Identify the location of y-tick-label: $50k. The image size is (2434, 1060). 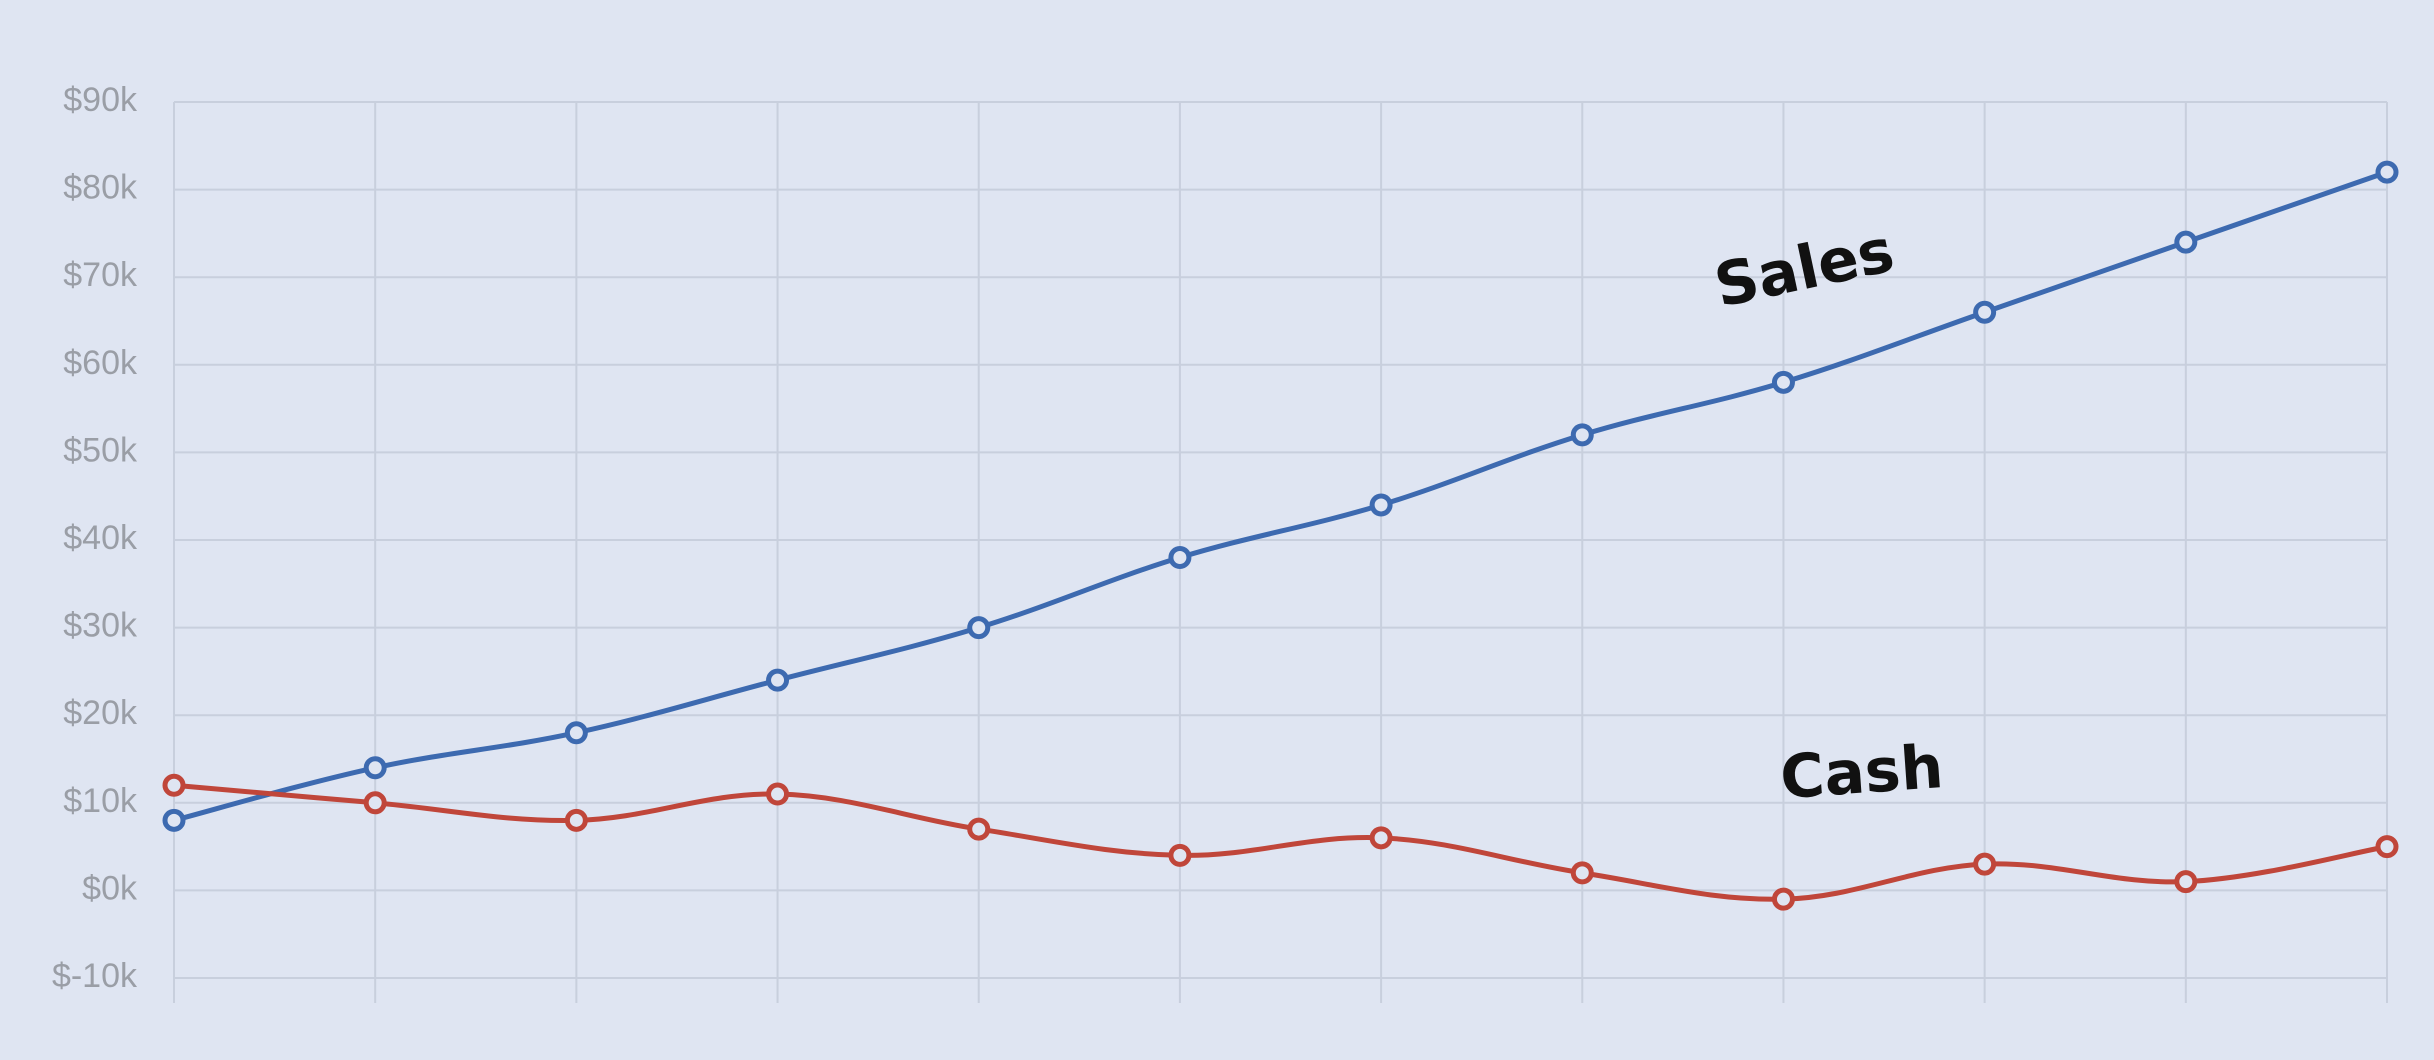
(100, 450).